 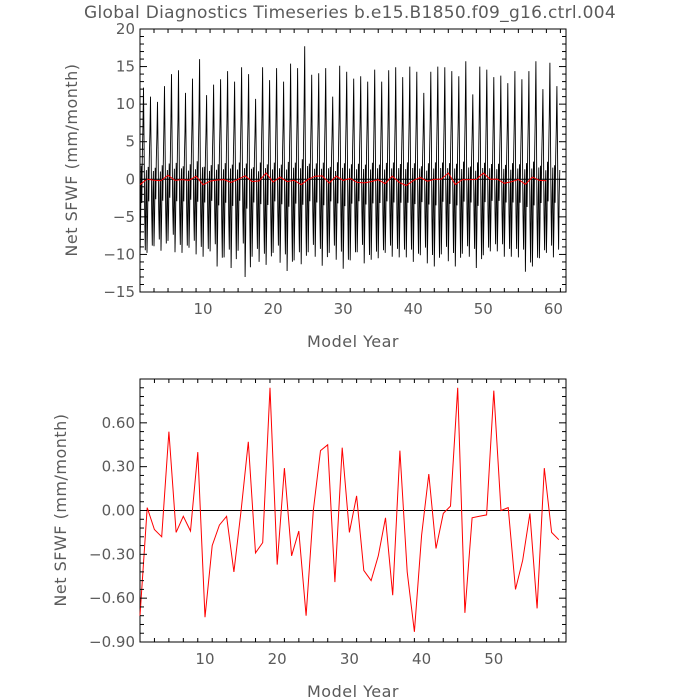 What do you see at coordinates (118, 423) in the screenshot?
I see `y-tick-label: 0.60` at bounding box center [118, 423].